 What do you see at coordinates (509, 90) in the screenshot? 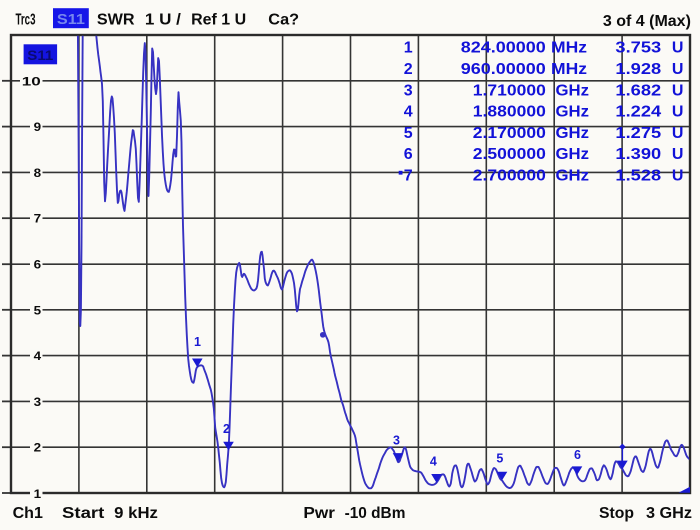
I see `svg-text: 1.710000` at bounding box center [509, 90].